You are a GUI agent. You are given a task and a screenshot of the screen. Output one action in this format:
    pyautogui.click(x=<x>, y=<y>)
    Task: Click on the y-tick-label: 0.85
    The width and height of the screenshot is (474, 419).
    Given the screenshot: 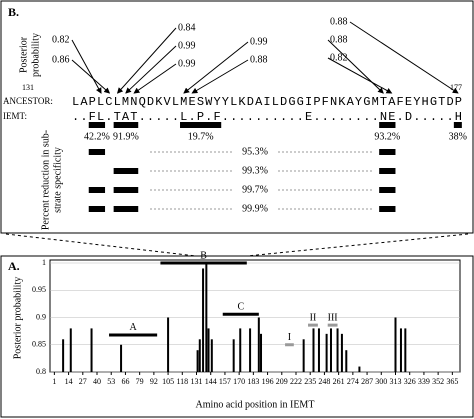 What is the action you would take?
    pyautogui.click(x=39, y=344)
    